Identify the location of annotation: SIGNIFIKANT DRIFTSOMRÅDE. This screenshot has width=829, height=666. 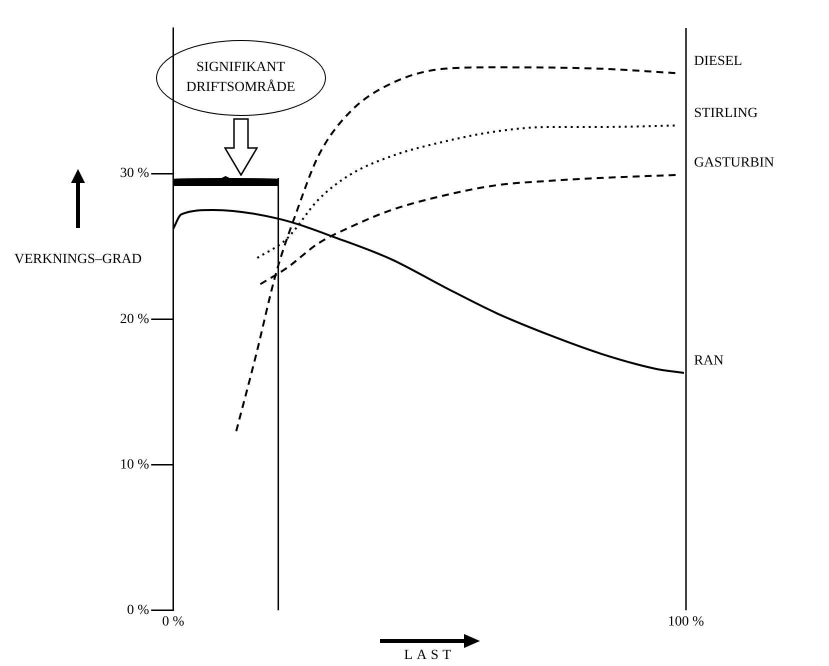
(241, 78).